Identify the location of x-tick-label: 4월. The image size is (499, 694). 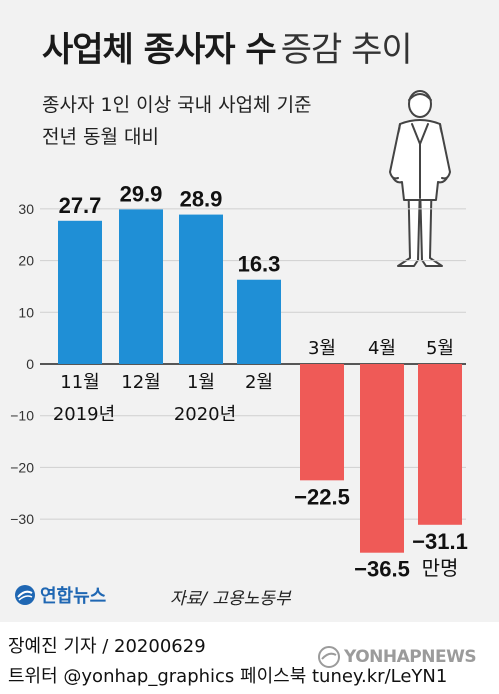
(382, 348).